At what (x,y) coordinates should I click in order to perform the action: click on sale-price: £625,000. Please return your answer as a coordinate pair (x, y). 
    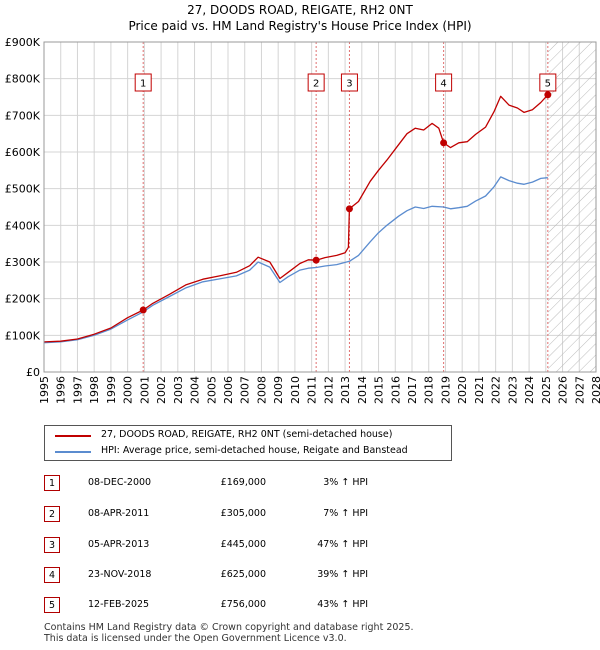
    Looking at the image, I should click on (243, 574).